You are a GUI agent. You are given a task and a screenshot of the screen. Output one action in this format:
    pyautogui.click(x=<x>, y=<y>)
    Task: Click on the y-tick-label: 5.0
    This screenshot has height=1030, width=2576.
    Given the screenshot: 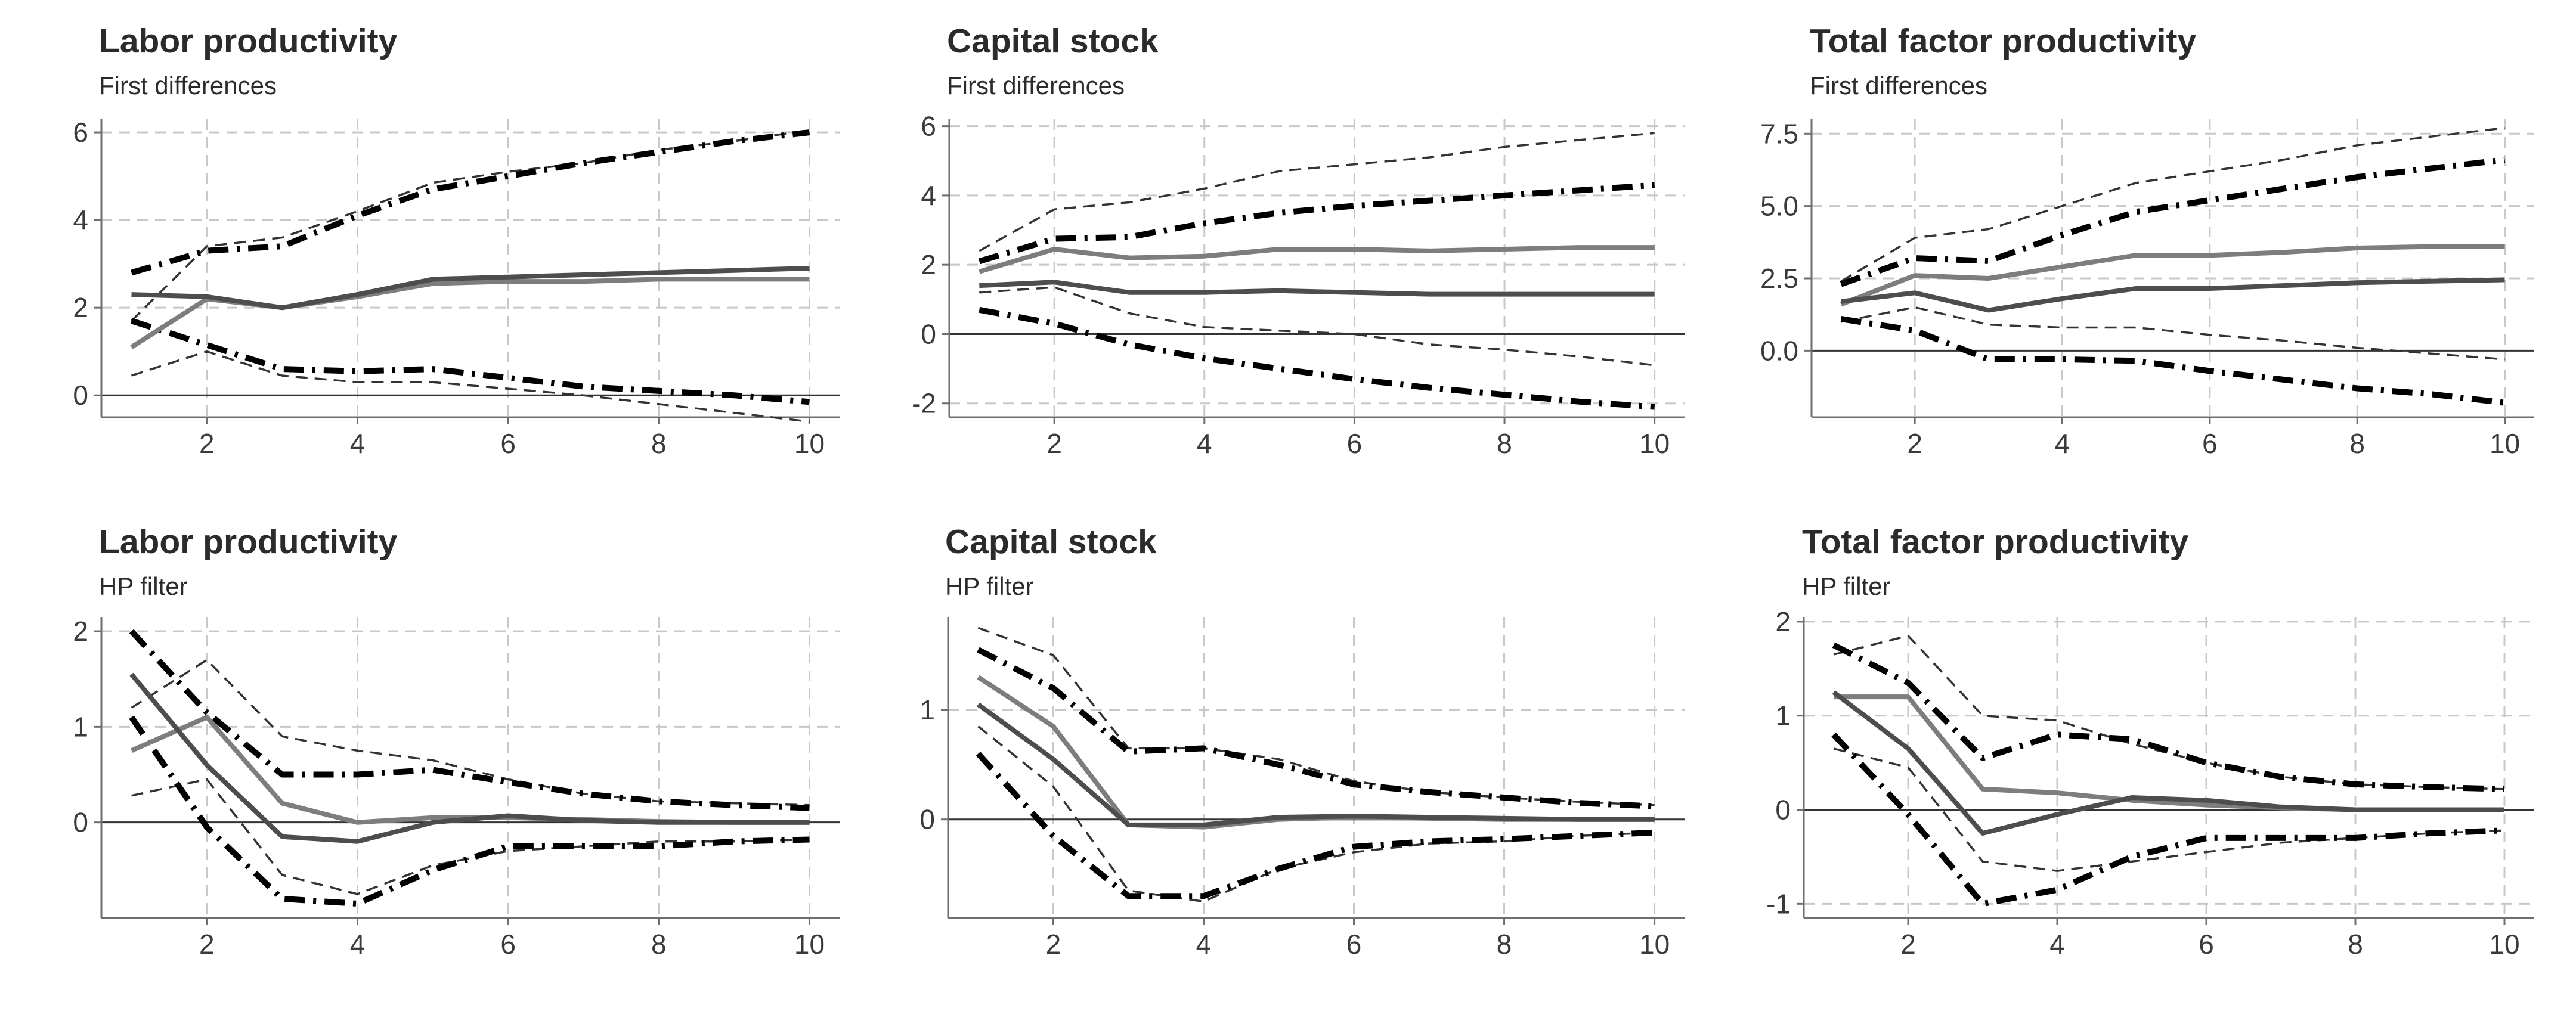 What is the action you would take?
    pyautogui.click(x=1779, y=206)
    